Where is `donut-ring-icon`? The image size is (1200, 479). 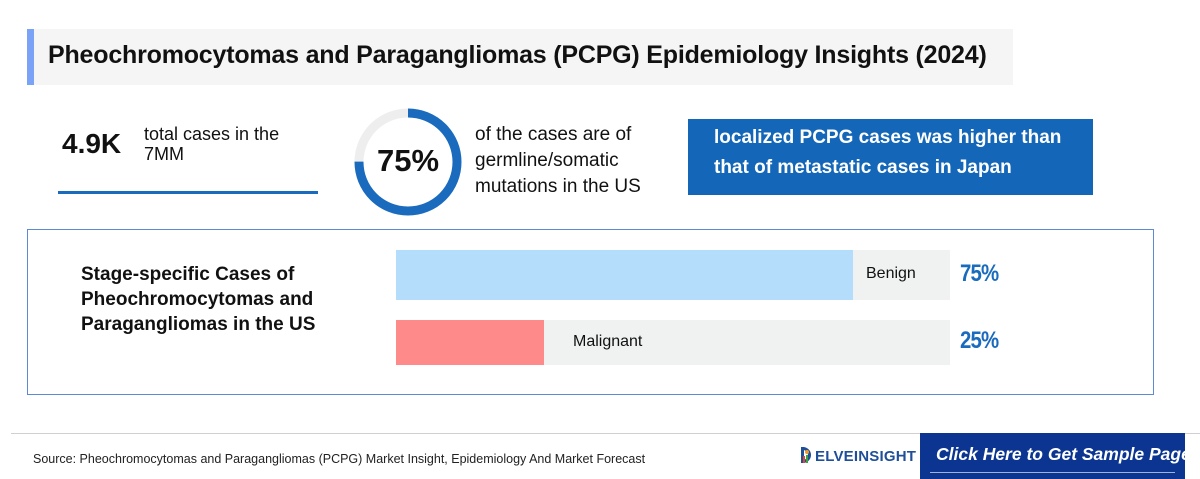 donut-ring-icon is located at coordinates (408, 162).